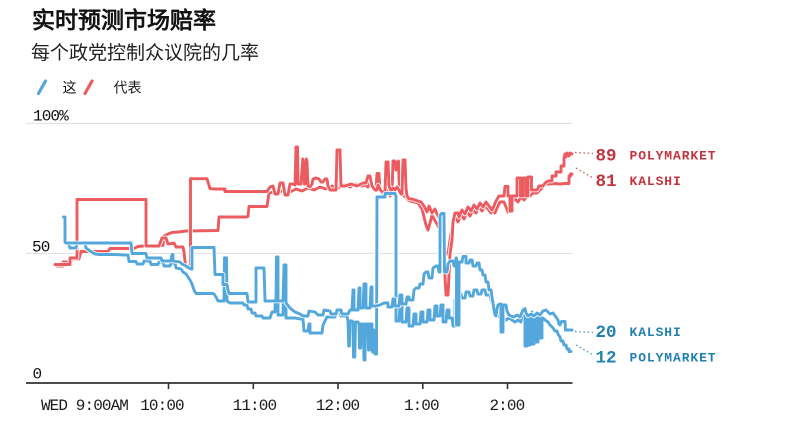 The width and height of the screenshot is (800, 431). Describe the element at coordinates (70, 88) in the screenshot. I see `svg-text: 这` at that location.